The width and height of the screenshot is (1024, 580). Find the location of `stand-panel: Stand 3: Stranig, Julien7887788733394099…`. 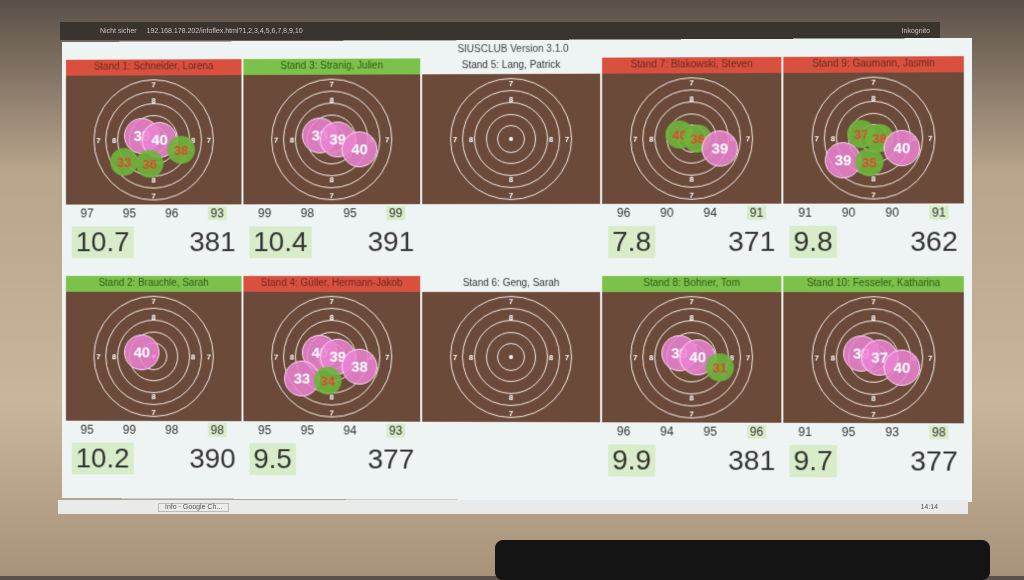

stand-panel: Stand 3: Stranig, Julien7887788733394099… is located at coordinates (331, 160).